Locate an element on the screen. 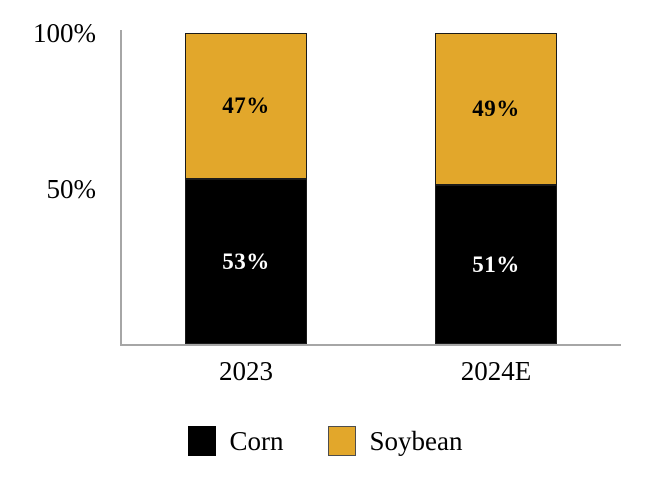 The height and width of the screenshot is (500, 650). y-tick-label-100: 100% is located at coordinates (64, 33).